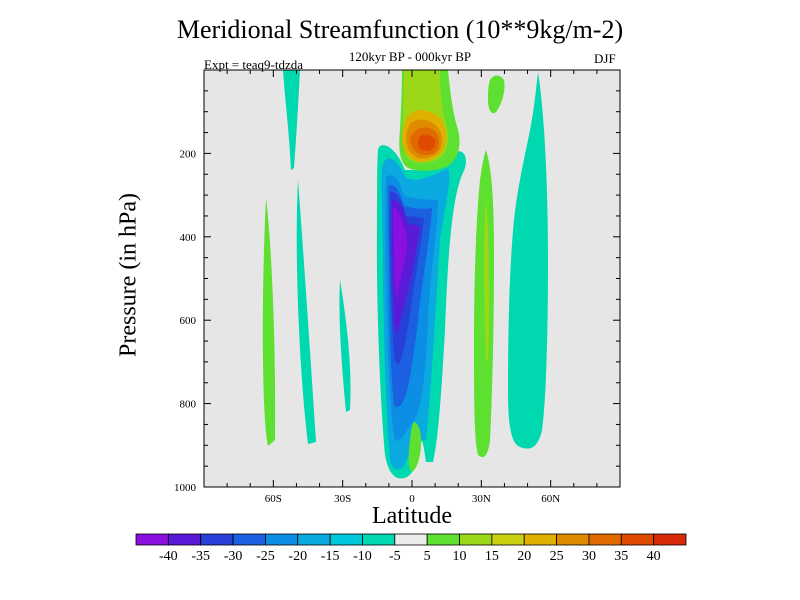 The width and height of the screenshot is (800, 600). What do you see at coordinates (188, 154) in the screenshot?
I see `y-tick-label: 200` at bounding box center [188, 154].